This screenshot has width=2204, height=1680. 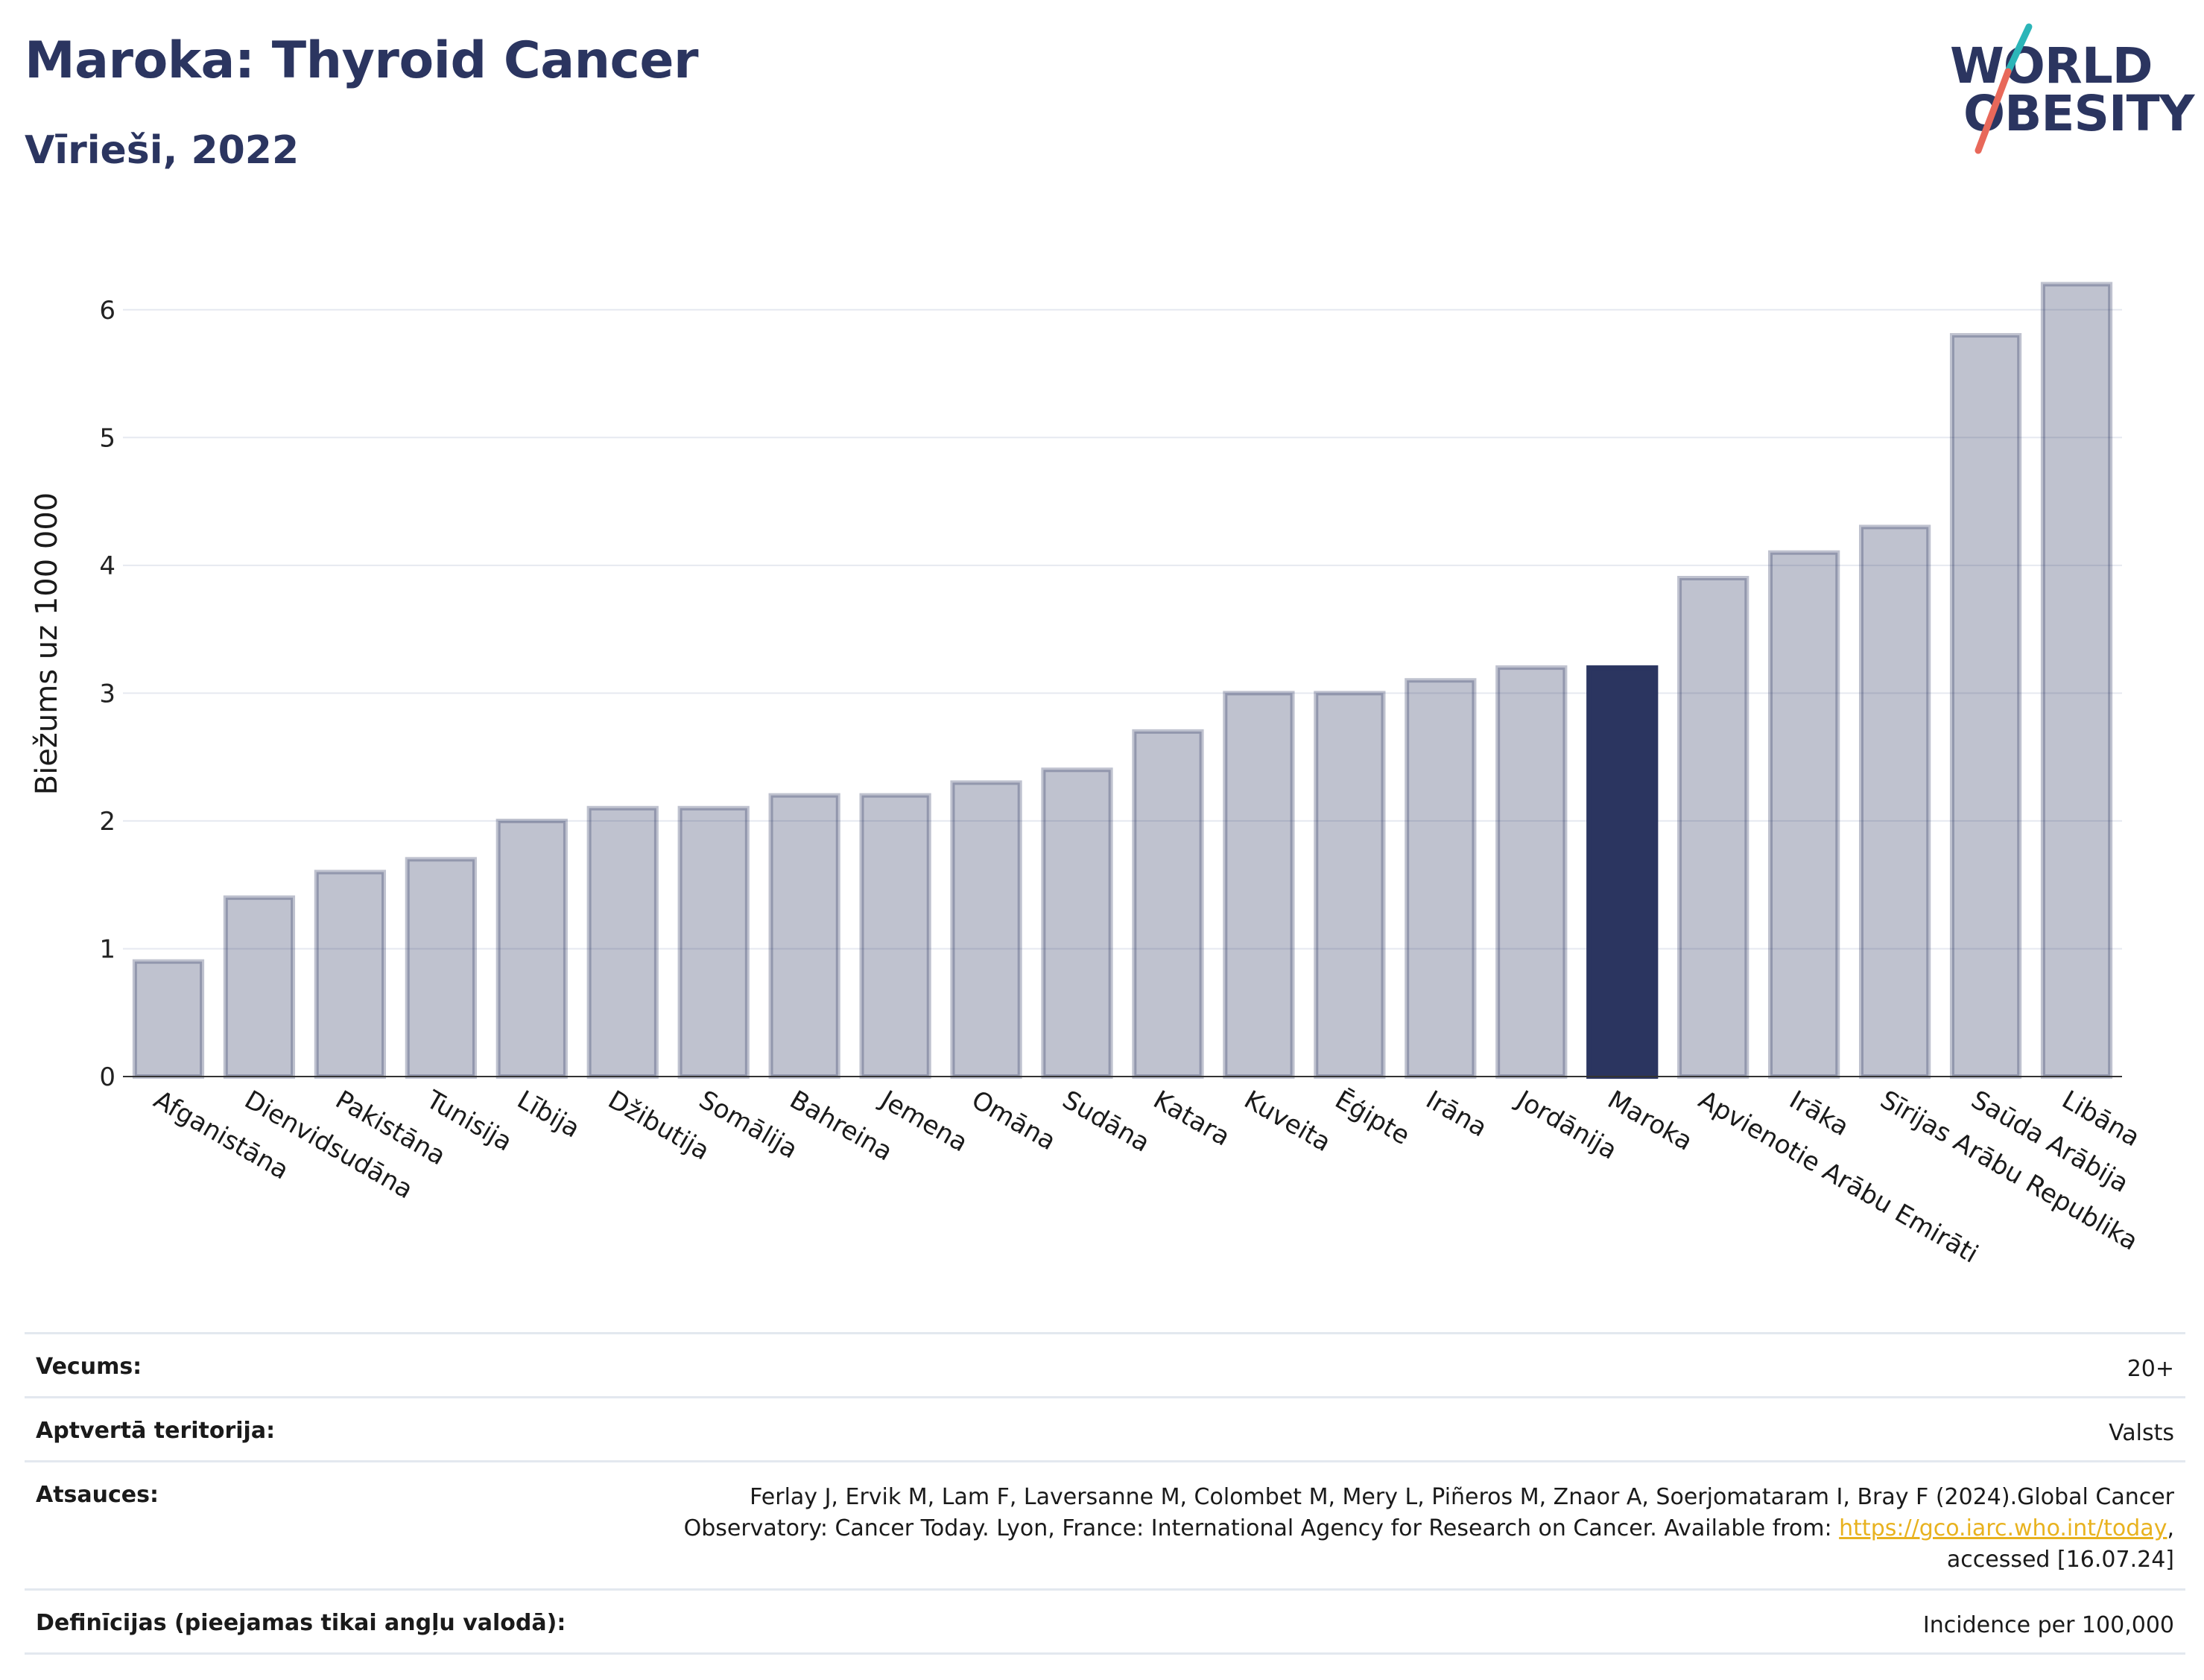 I want to click on y-tick-label: 0, so click(x=107, y=1077).